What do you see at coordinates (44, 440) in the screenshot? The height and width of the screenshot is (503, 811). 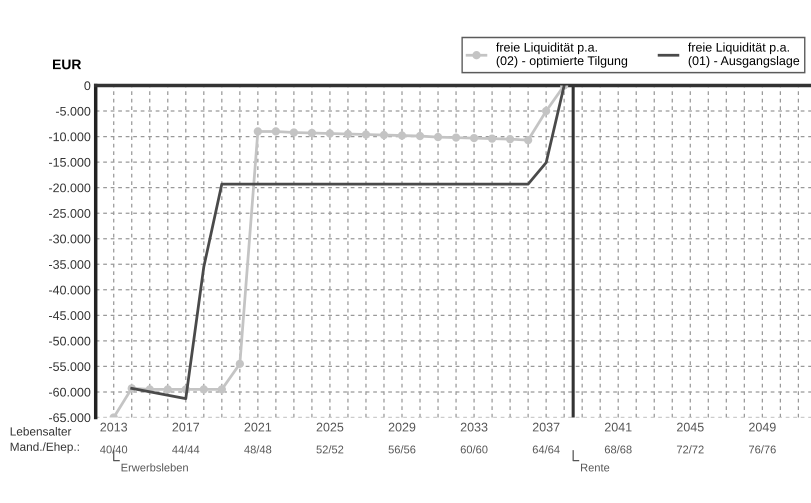 I see `text: Lebensalter Mand./Ehep.:` at bounding box center [44, 440].